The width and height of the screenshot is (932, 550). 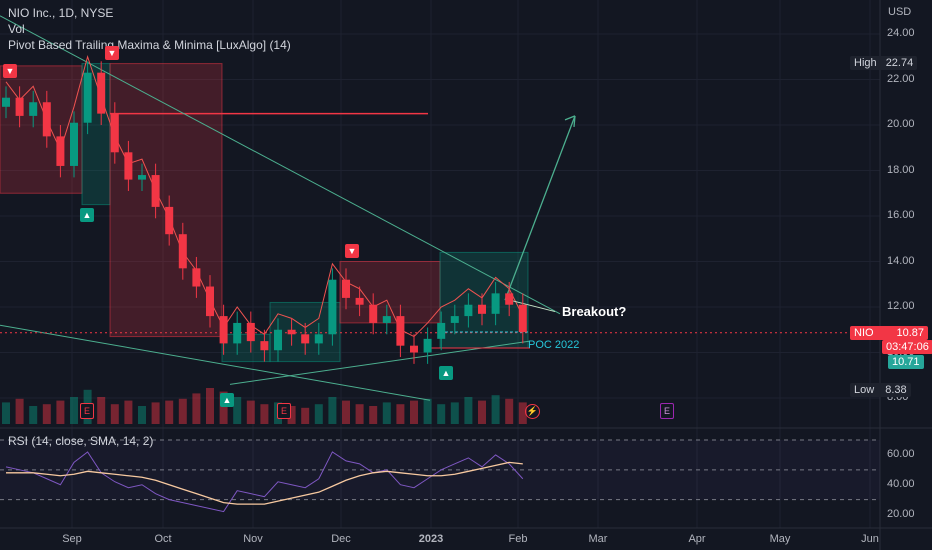 What do you see at coordinates (431, 539) in the screenshot?
I see `time-tick-label: 2023` at bounding box center [431, 539].